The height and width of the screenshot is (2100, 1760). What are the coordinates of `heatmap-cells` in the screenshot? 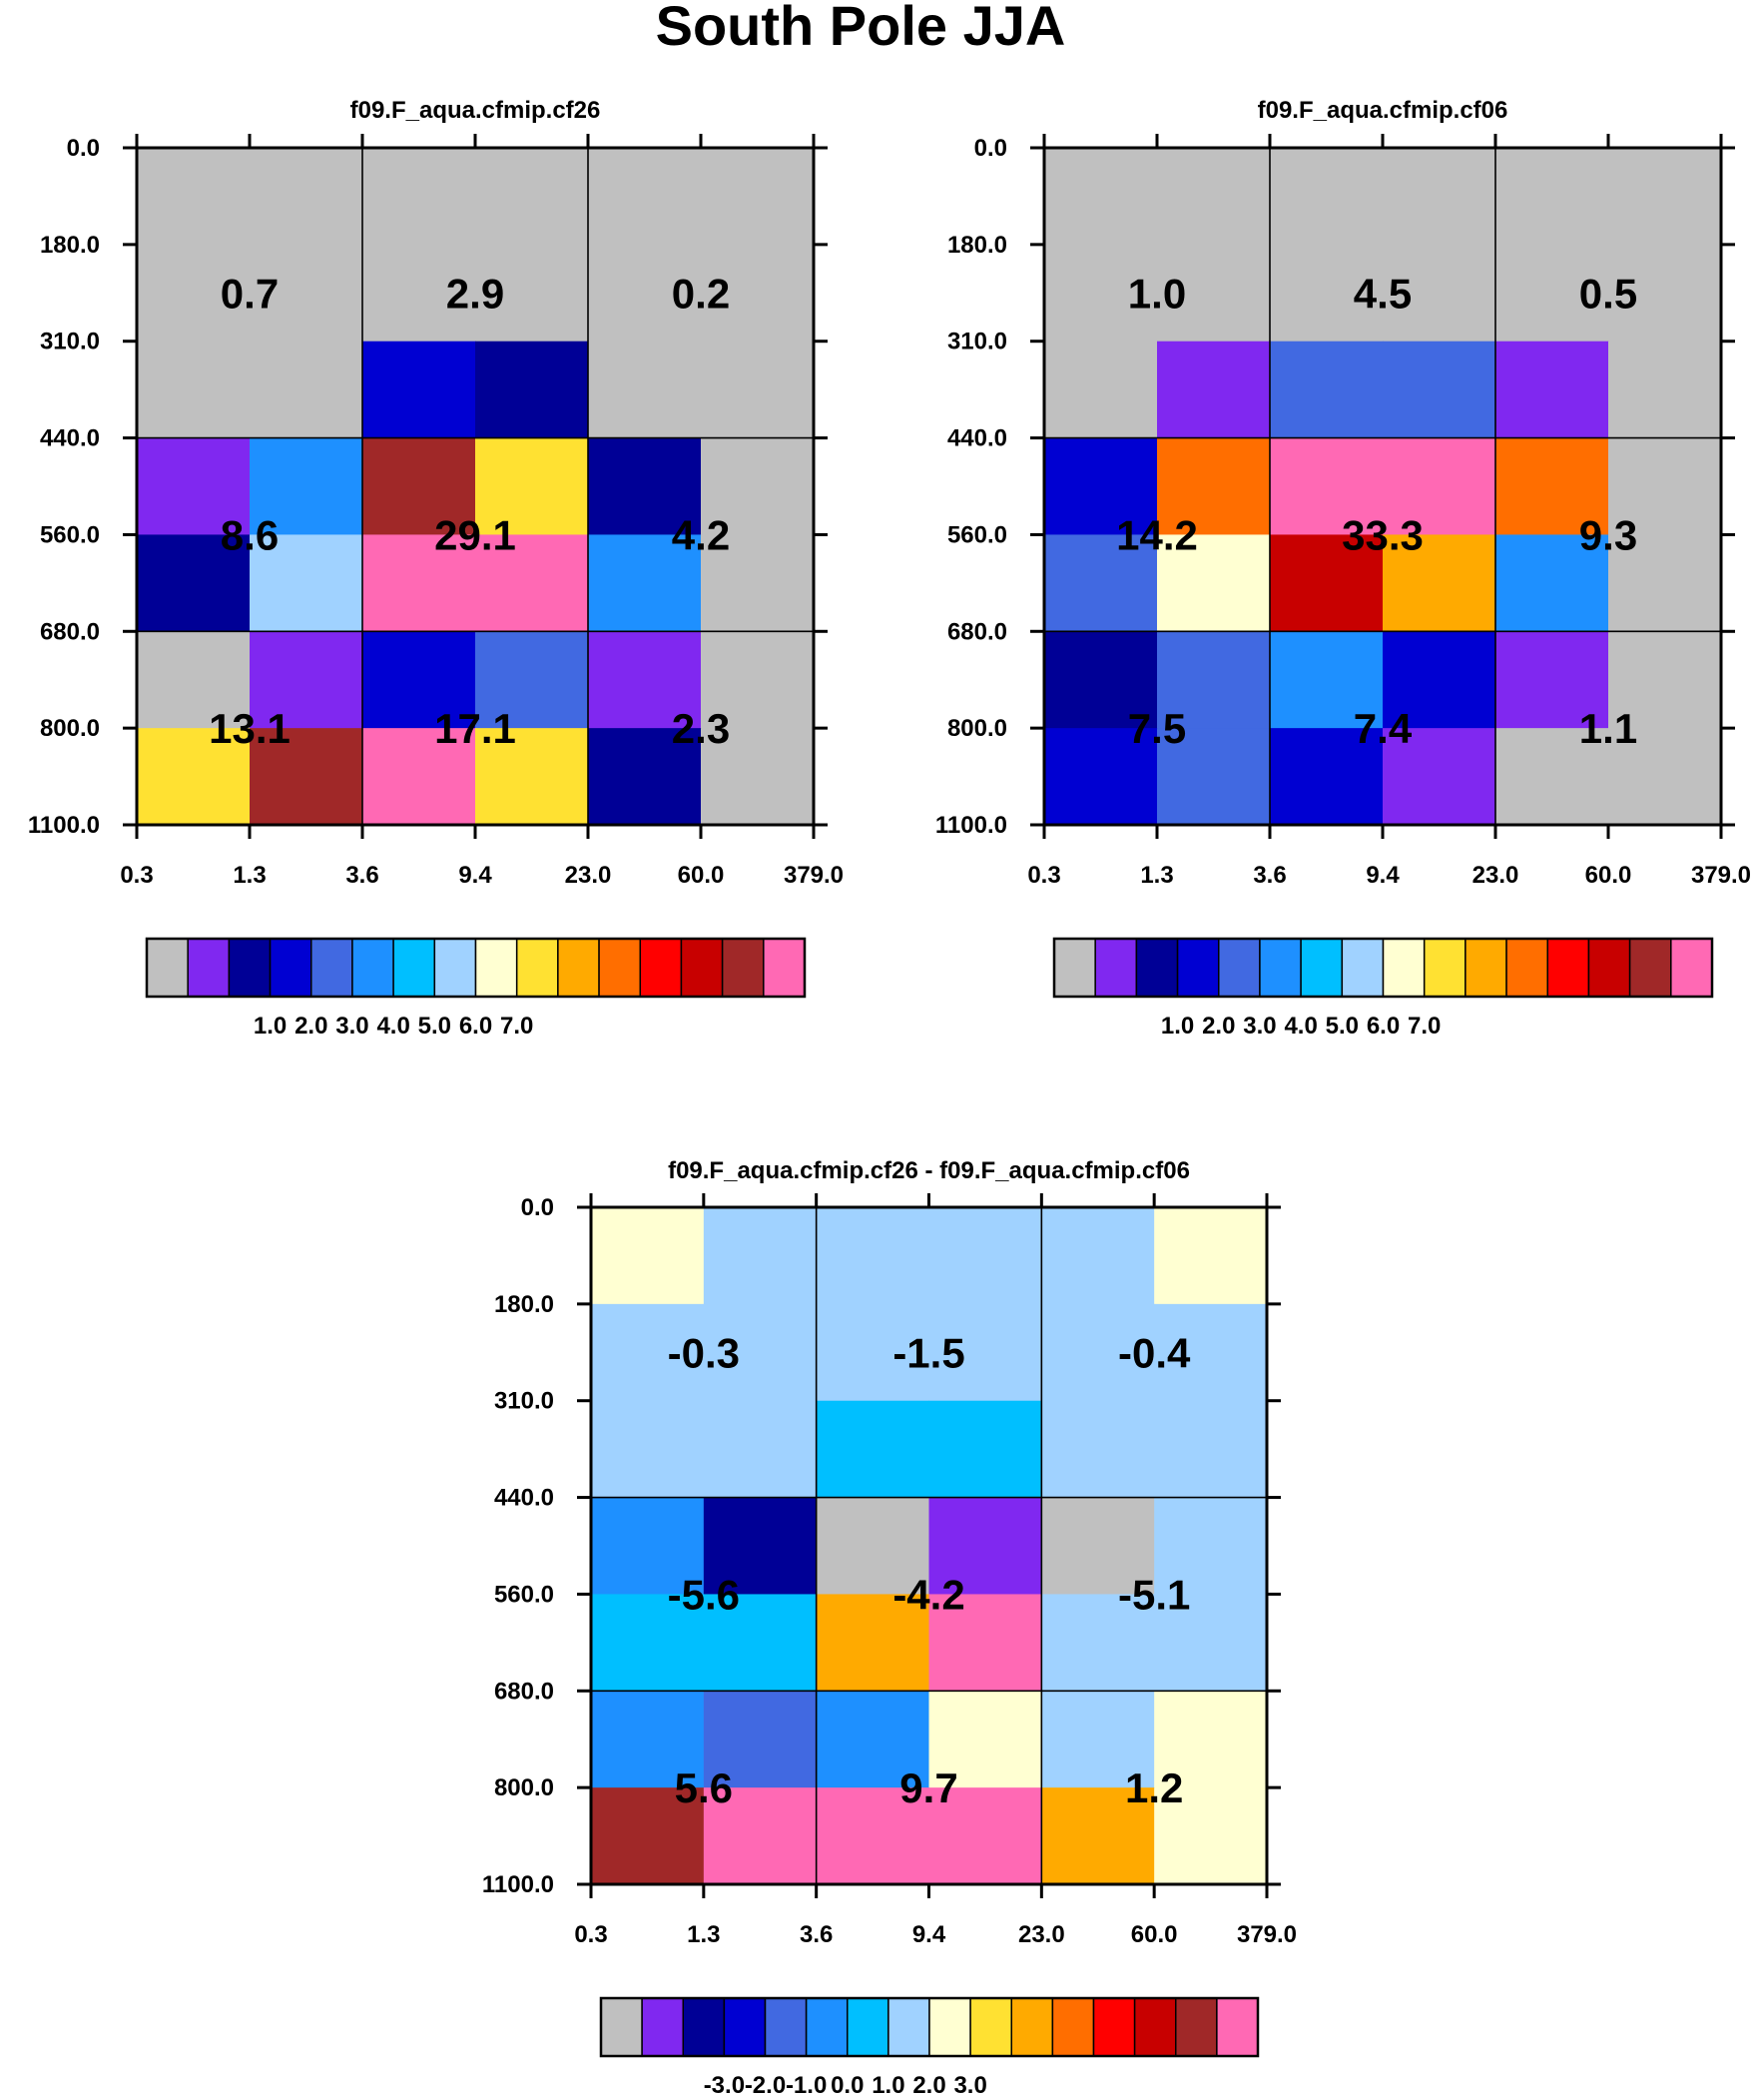 It's located at (476, 487).